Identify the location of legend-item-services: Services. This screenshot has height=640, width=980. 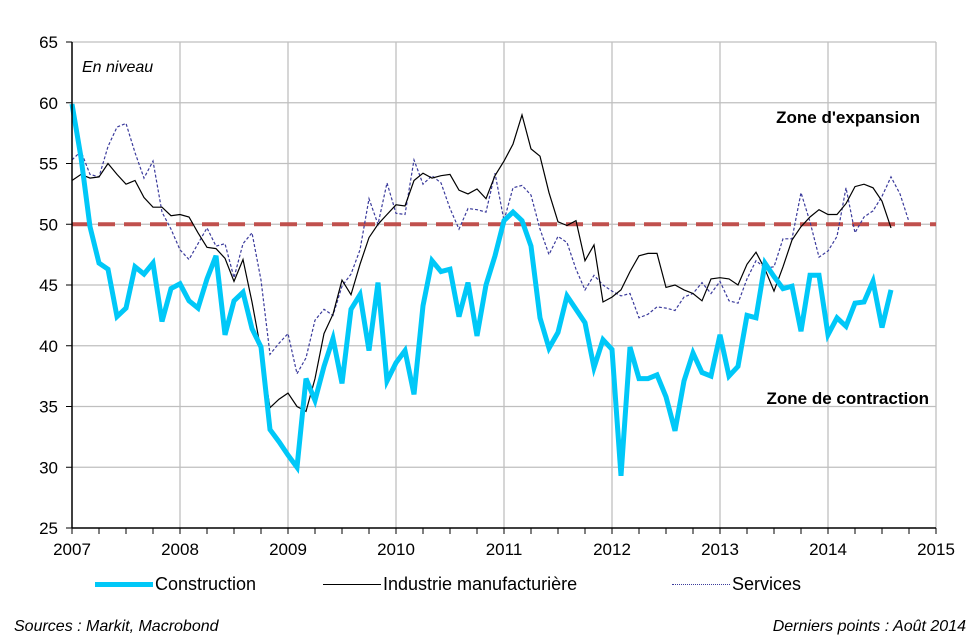
(736, 584).